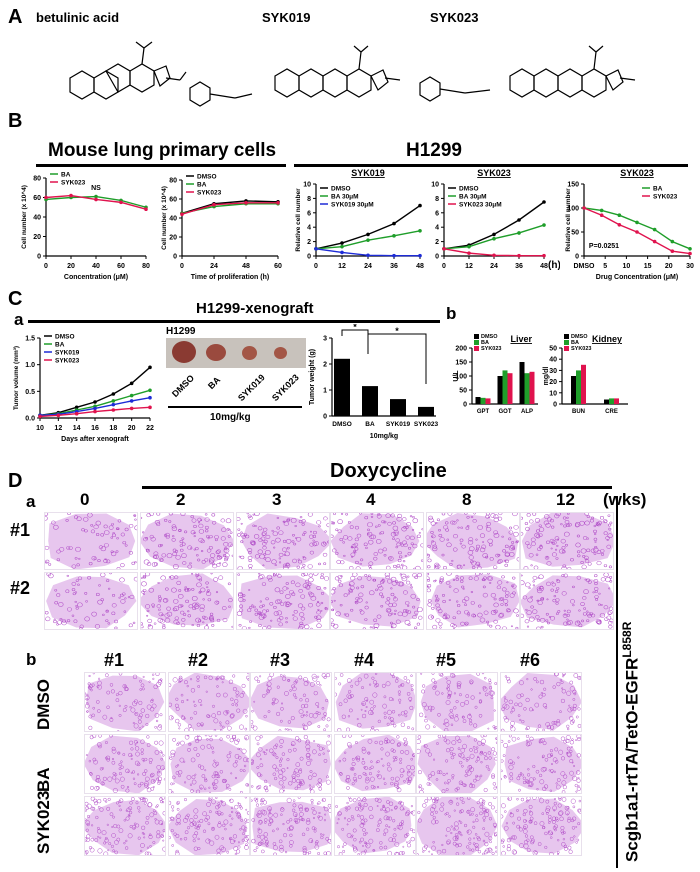 The width and height of the screenshot is (700, 872). What do you see at coordinates (554, 265) in the screenshot?
I see `x-axis-unit: (h)` at bounding box center [554, 265].